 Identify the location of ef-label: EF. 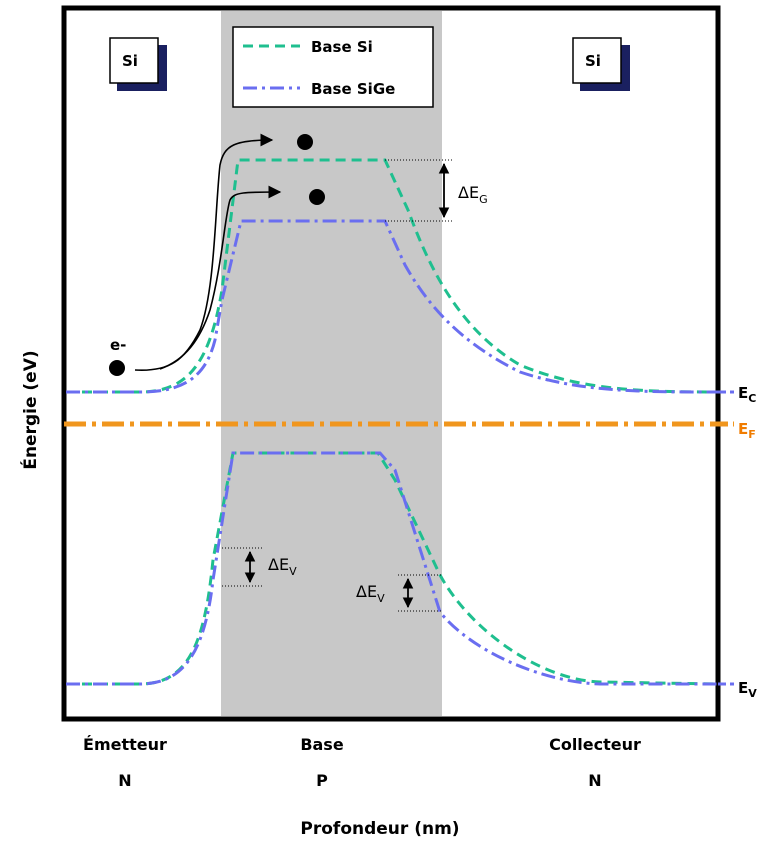
(747, 430).